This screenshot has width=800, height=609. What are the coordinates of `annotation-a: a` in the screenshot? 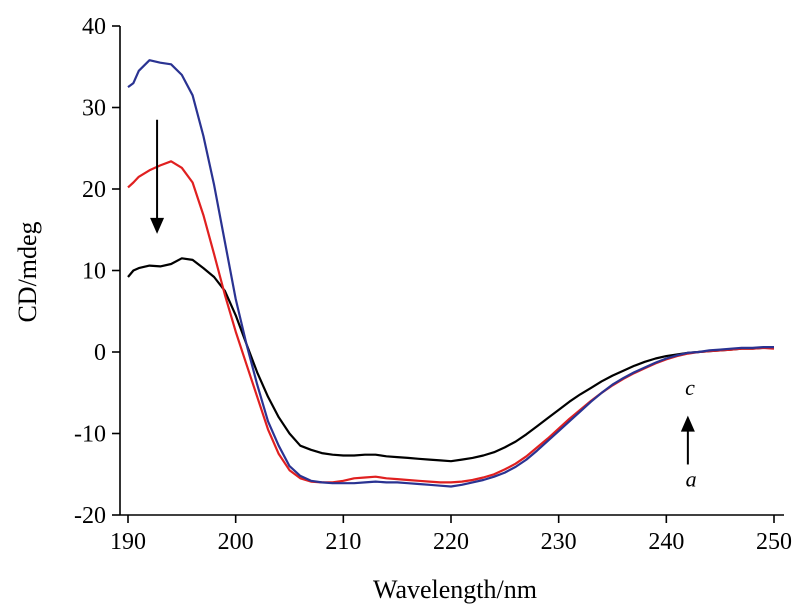 It's located at (691, 478).